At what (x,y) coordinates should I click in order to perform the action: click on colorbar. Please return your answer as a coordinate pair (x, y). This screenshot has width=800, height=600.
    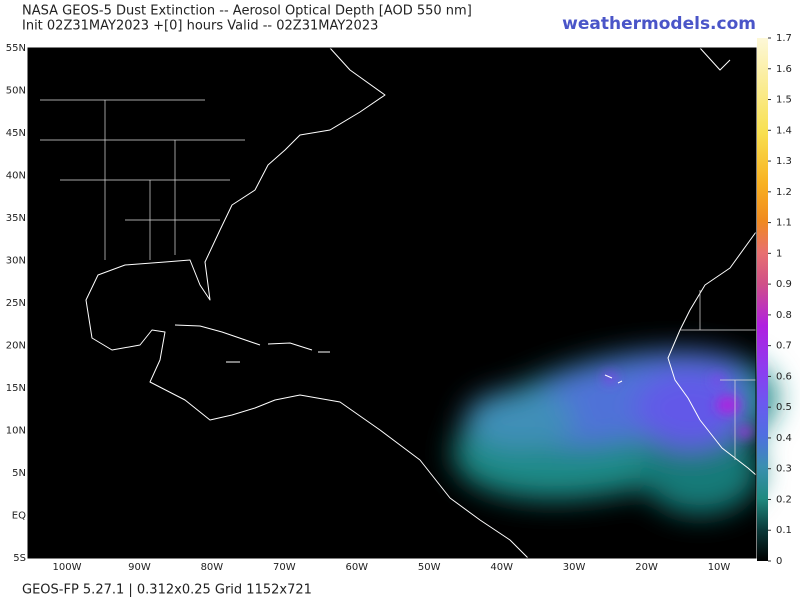
    Looking at the image, I should click on (762, 299).